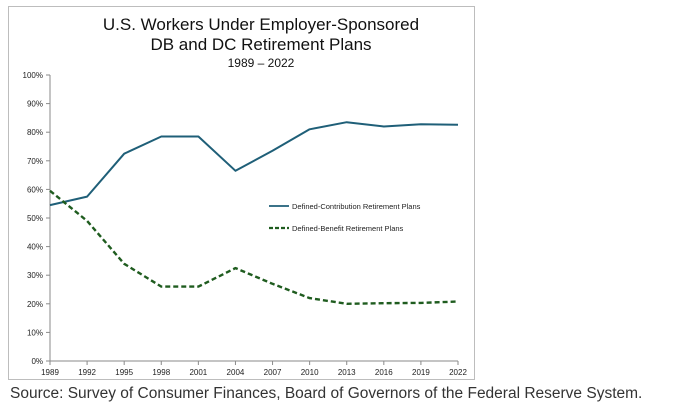 The height and width of the screenshot is (412, 678). What do you see at coordinates (198, 372) in the screenshot?
I see `x-tick-label: 2001` at bounding box center [198, 372].